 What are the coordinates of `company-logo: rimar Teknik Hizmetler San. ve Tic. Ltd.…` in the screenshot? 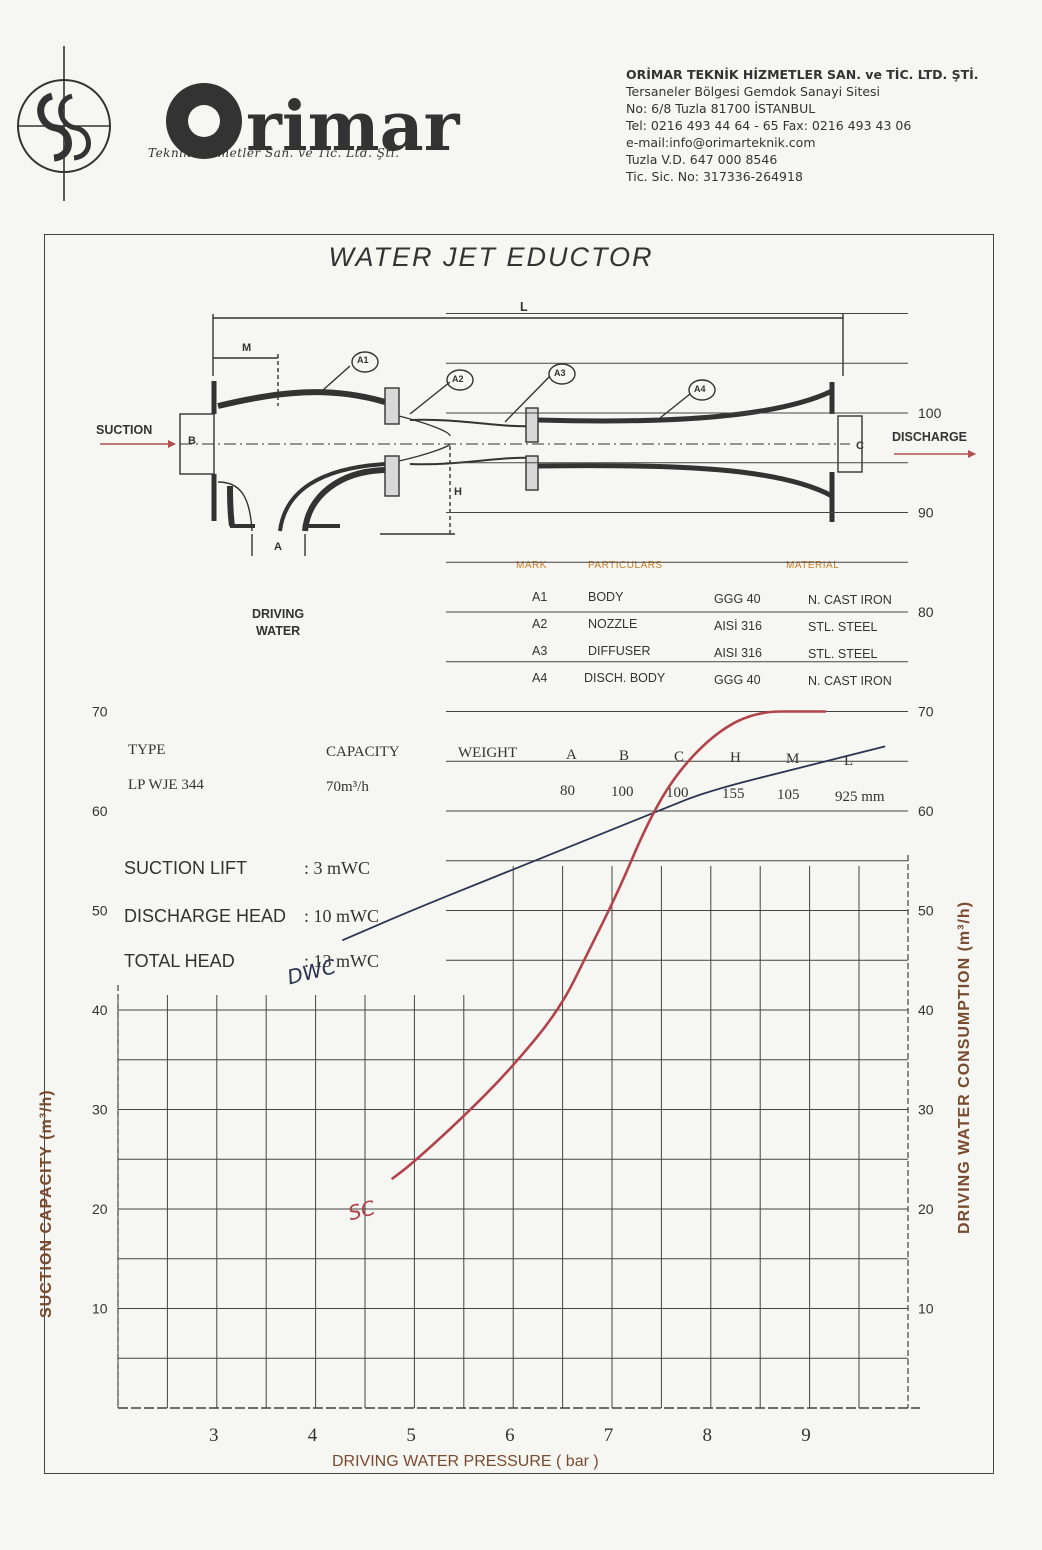 It's located at (254, 126).